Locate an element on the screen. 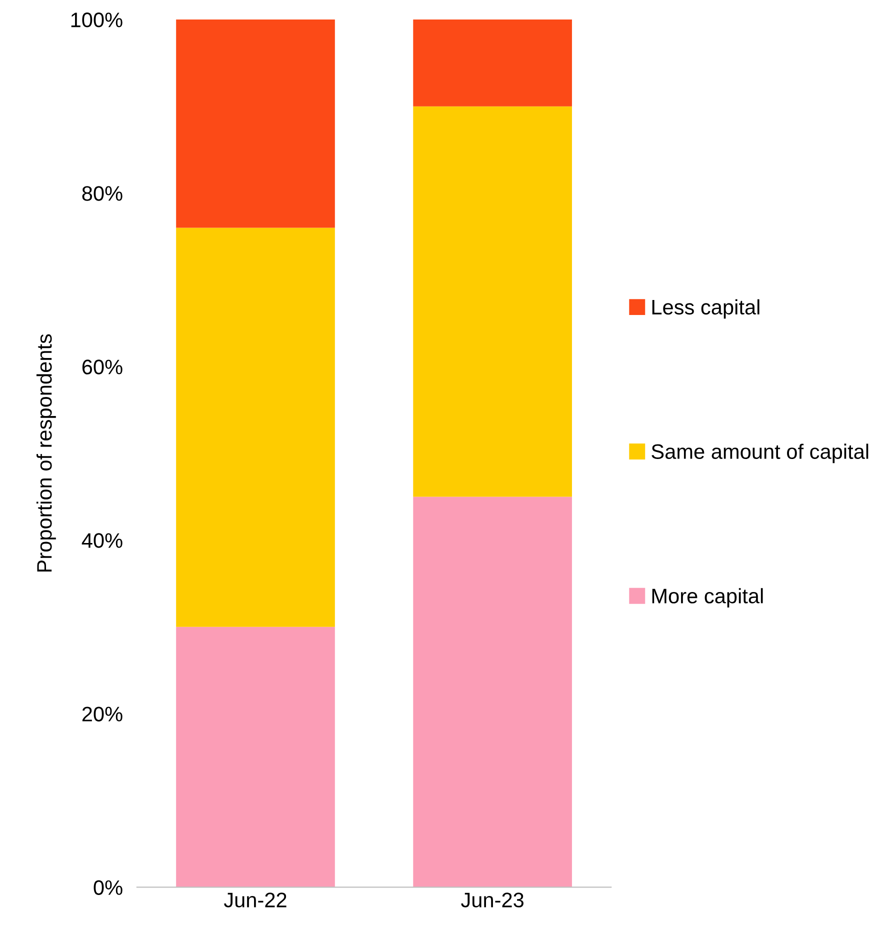 The width and height of the screenshot is (878, 931). legend-label: More capital is located at coordinates (707, 598).